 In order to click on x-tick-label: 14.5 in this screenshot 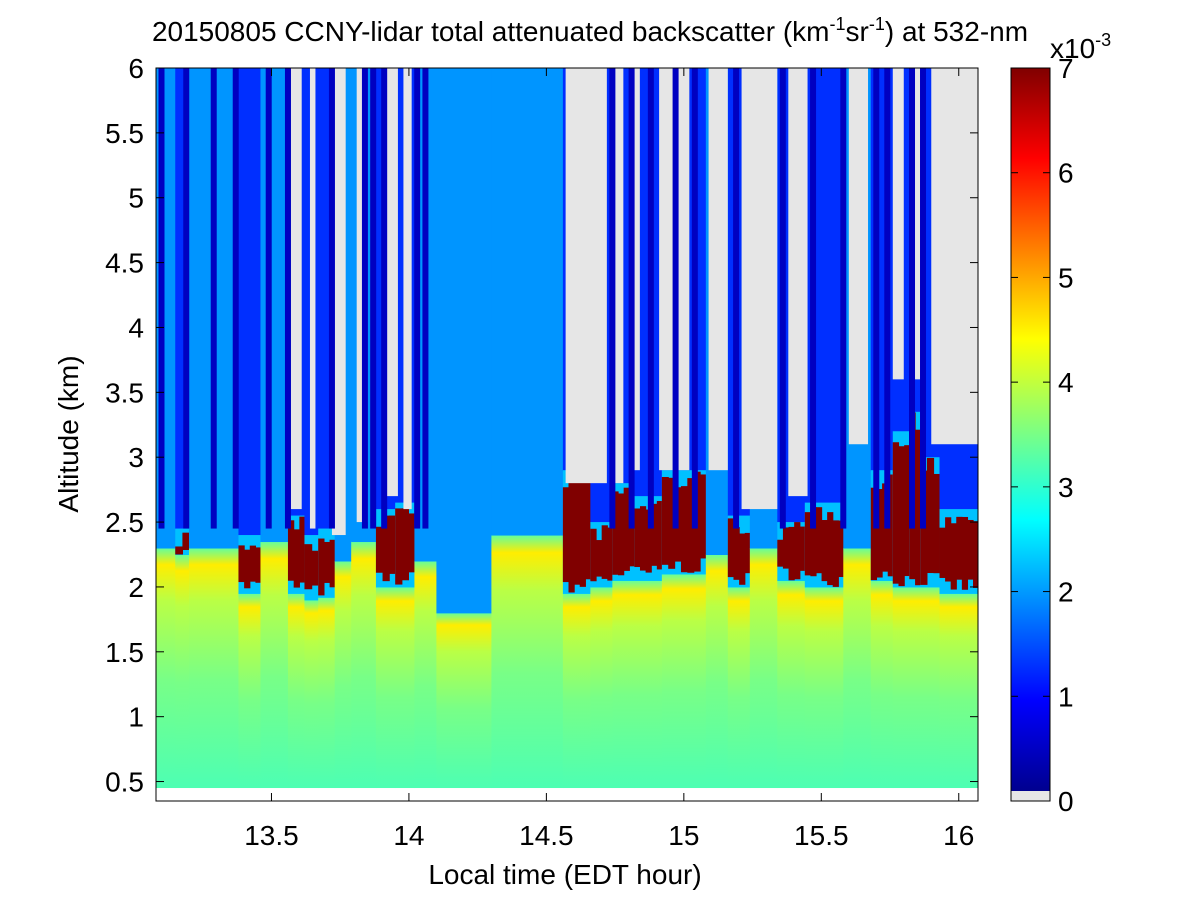, I will do `click(546, 835)`.